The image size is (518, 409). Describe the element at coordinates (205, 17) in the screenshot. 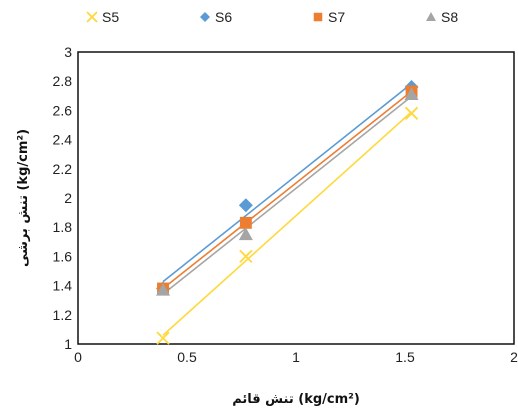

I see `legend-marker-s6` at that location.